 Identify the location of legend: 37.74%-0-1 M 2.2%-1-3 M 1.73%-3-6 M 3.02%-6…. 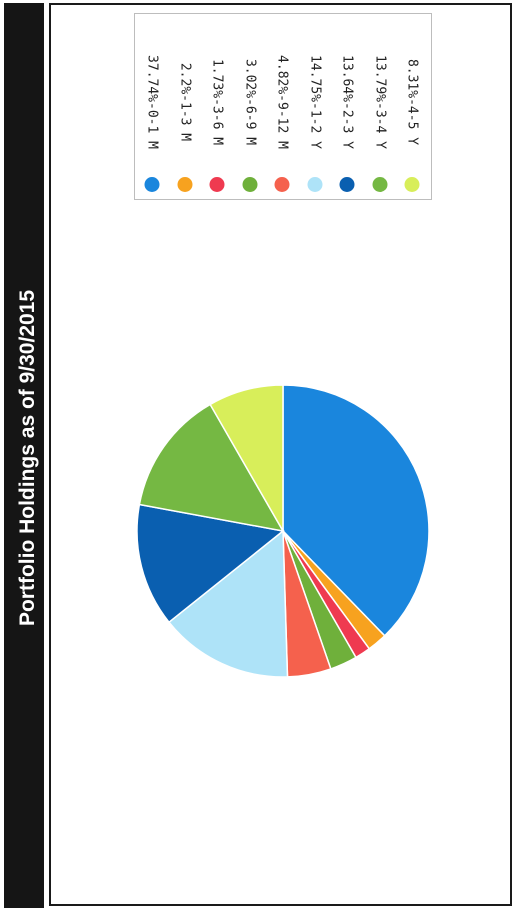
(283, 106).